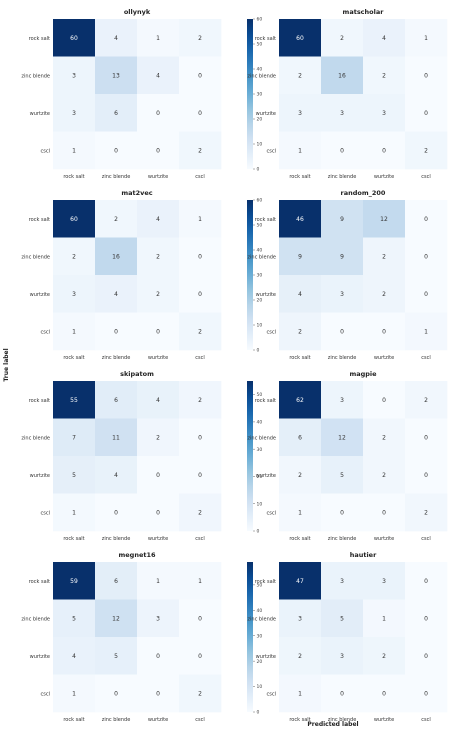 The image size is (463, 731). I want to click on cell-value: 4, so click(158, 219).